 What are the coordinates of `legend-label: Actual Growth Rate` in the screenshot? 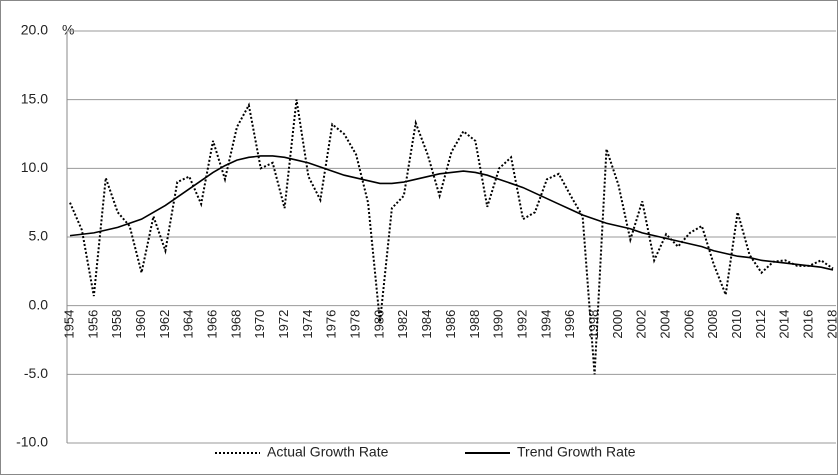 It's located at (328, 452).